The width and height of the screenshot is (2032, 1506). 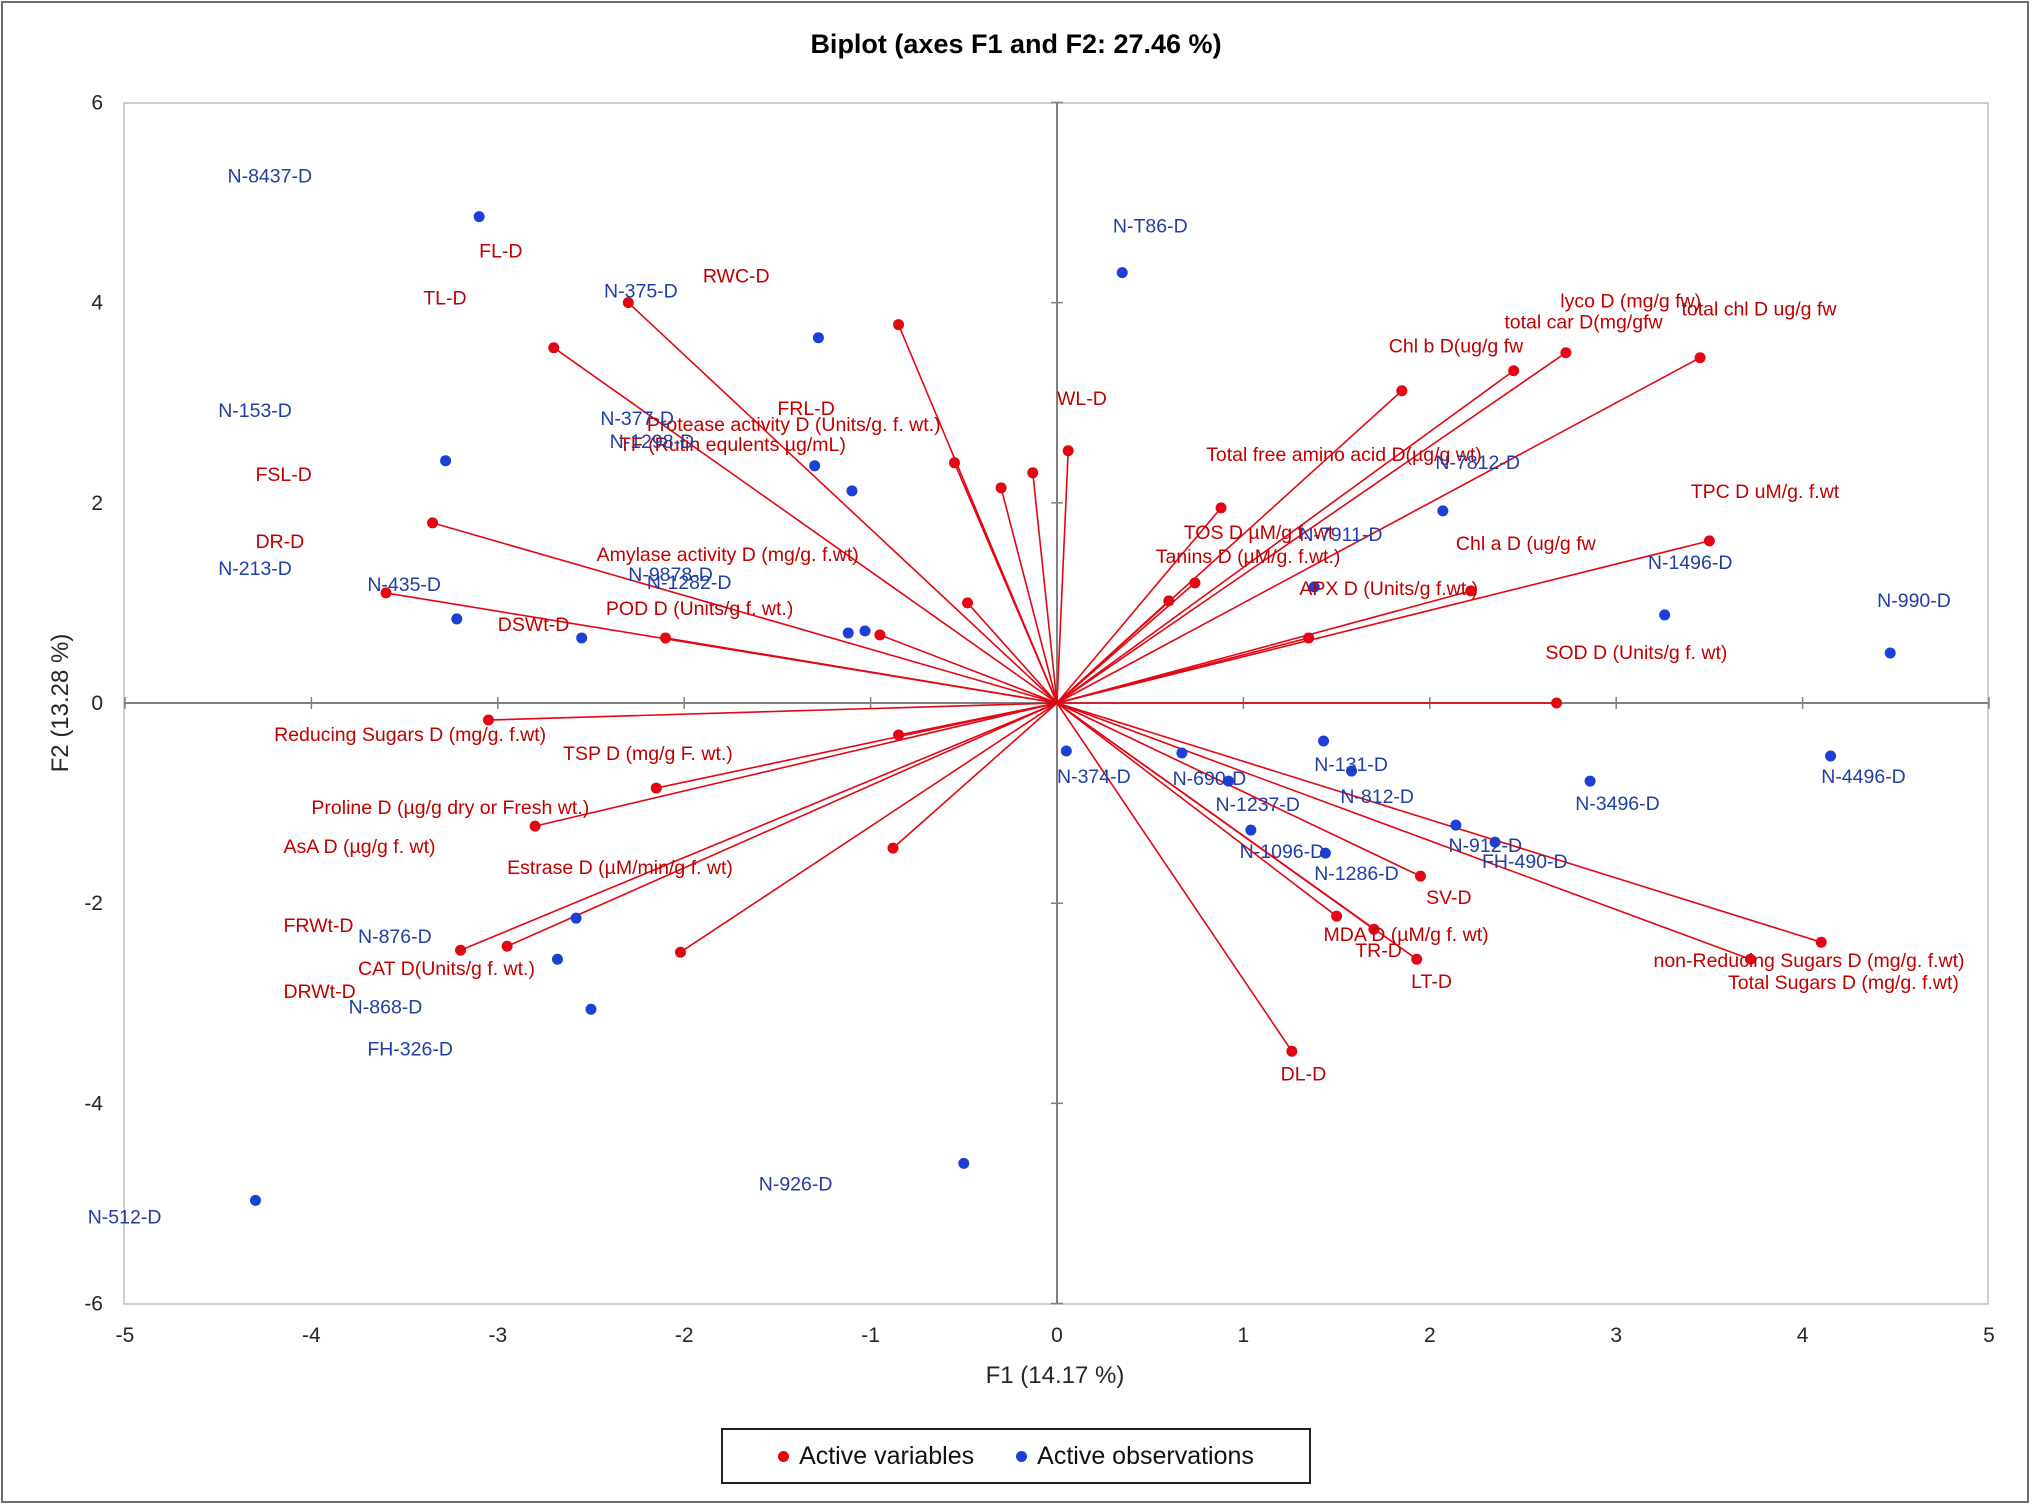 What do you see at coordinates (500, 252) in the screenshot?
I see `variable-label: FL-D` at bounding box center [500, 252].